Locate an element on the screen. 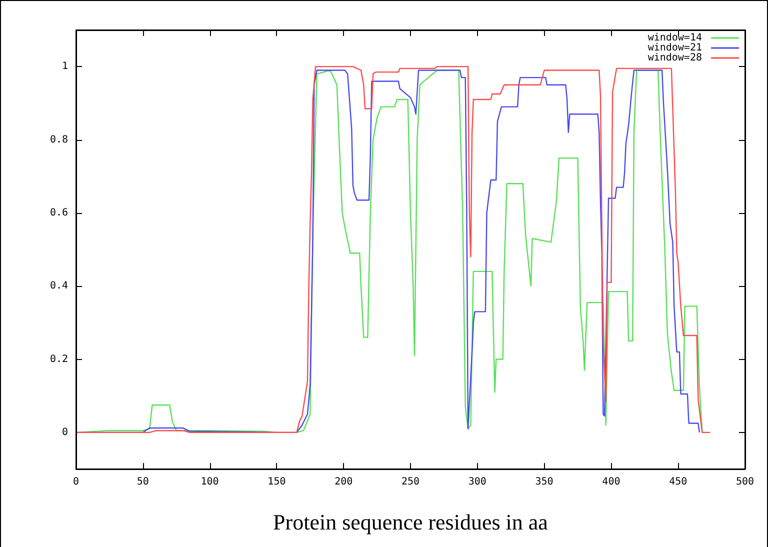 This screenshot has height=547, width=768. x-tick-label: 500 is located at coordinates (745, 482).